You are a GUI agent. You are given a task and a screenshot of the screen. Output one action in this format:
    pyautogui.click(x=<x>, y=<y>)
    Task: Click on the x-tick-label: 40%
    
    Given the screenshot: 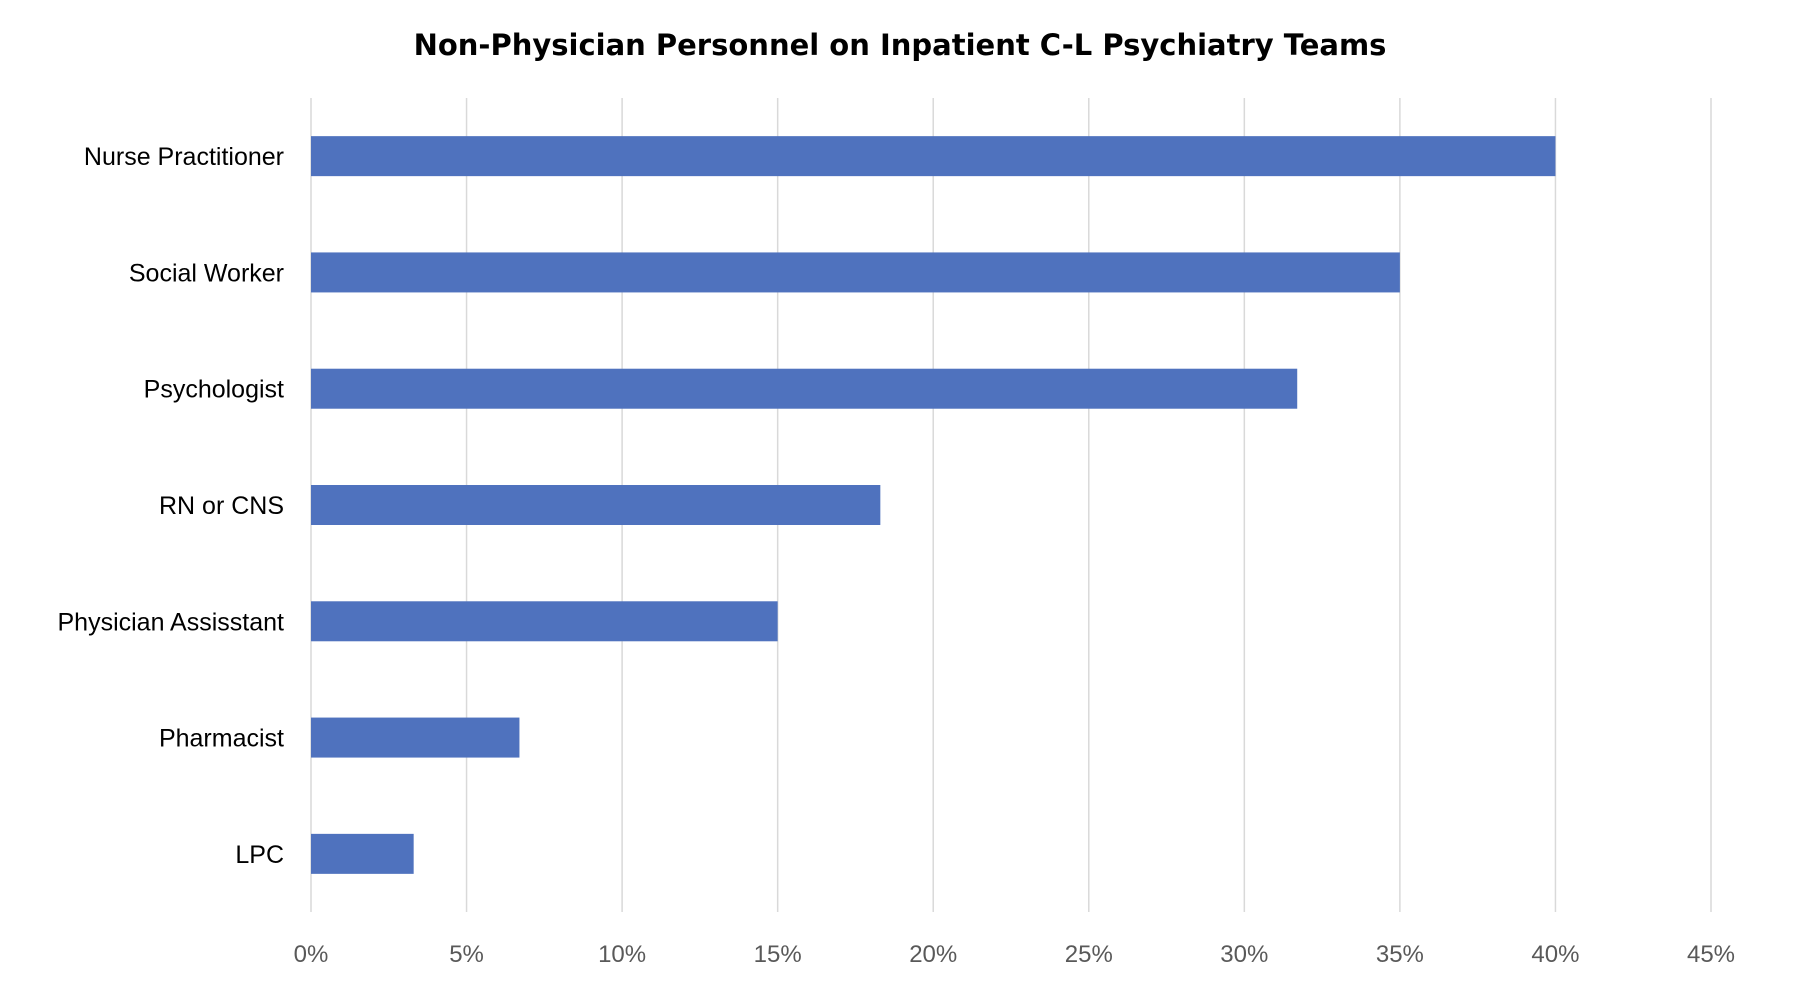 What is the action you would take?
    pyautogui.click(x=1555, y=954)
    